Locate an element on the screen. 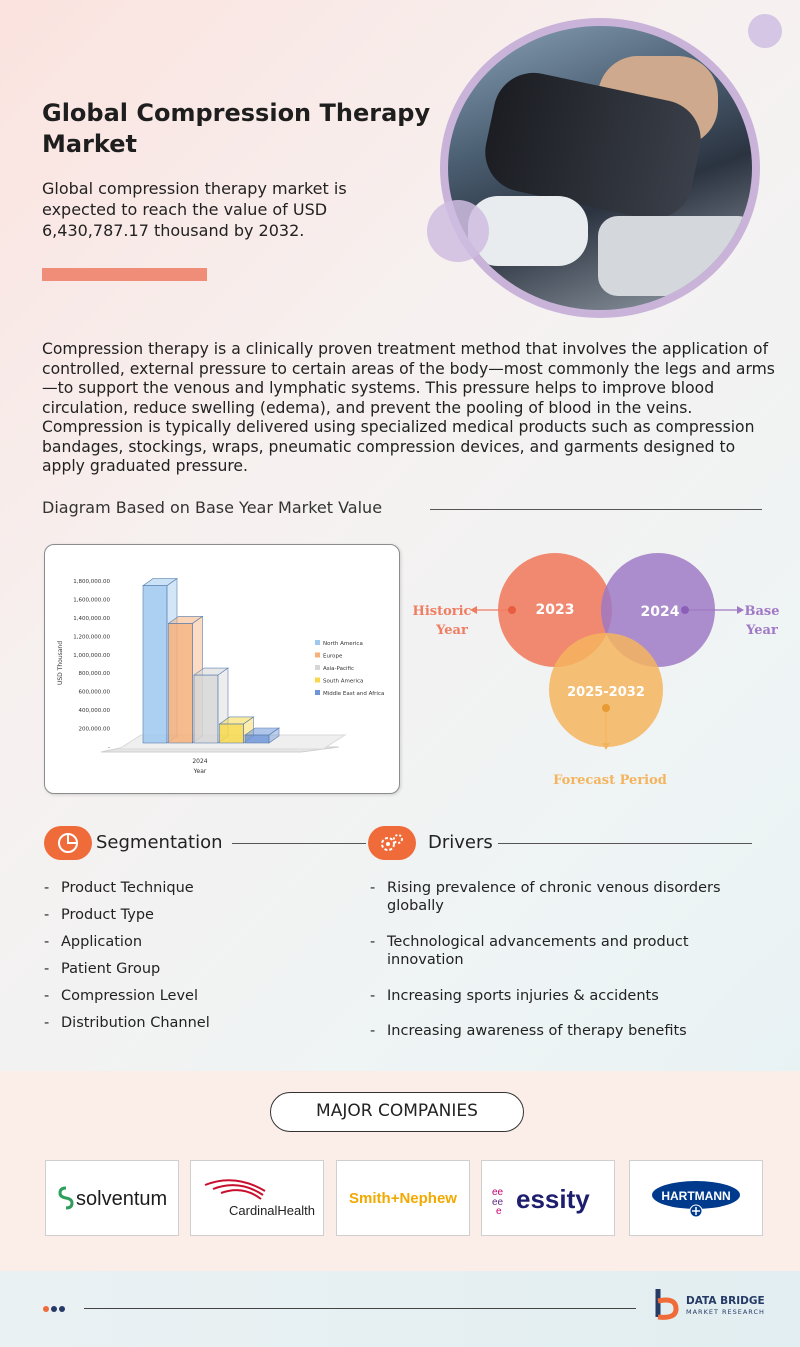 The height and width of the screenshot is (1347, 800). segmentation-title: Segmentation is located at coordinates (159, 842).